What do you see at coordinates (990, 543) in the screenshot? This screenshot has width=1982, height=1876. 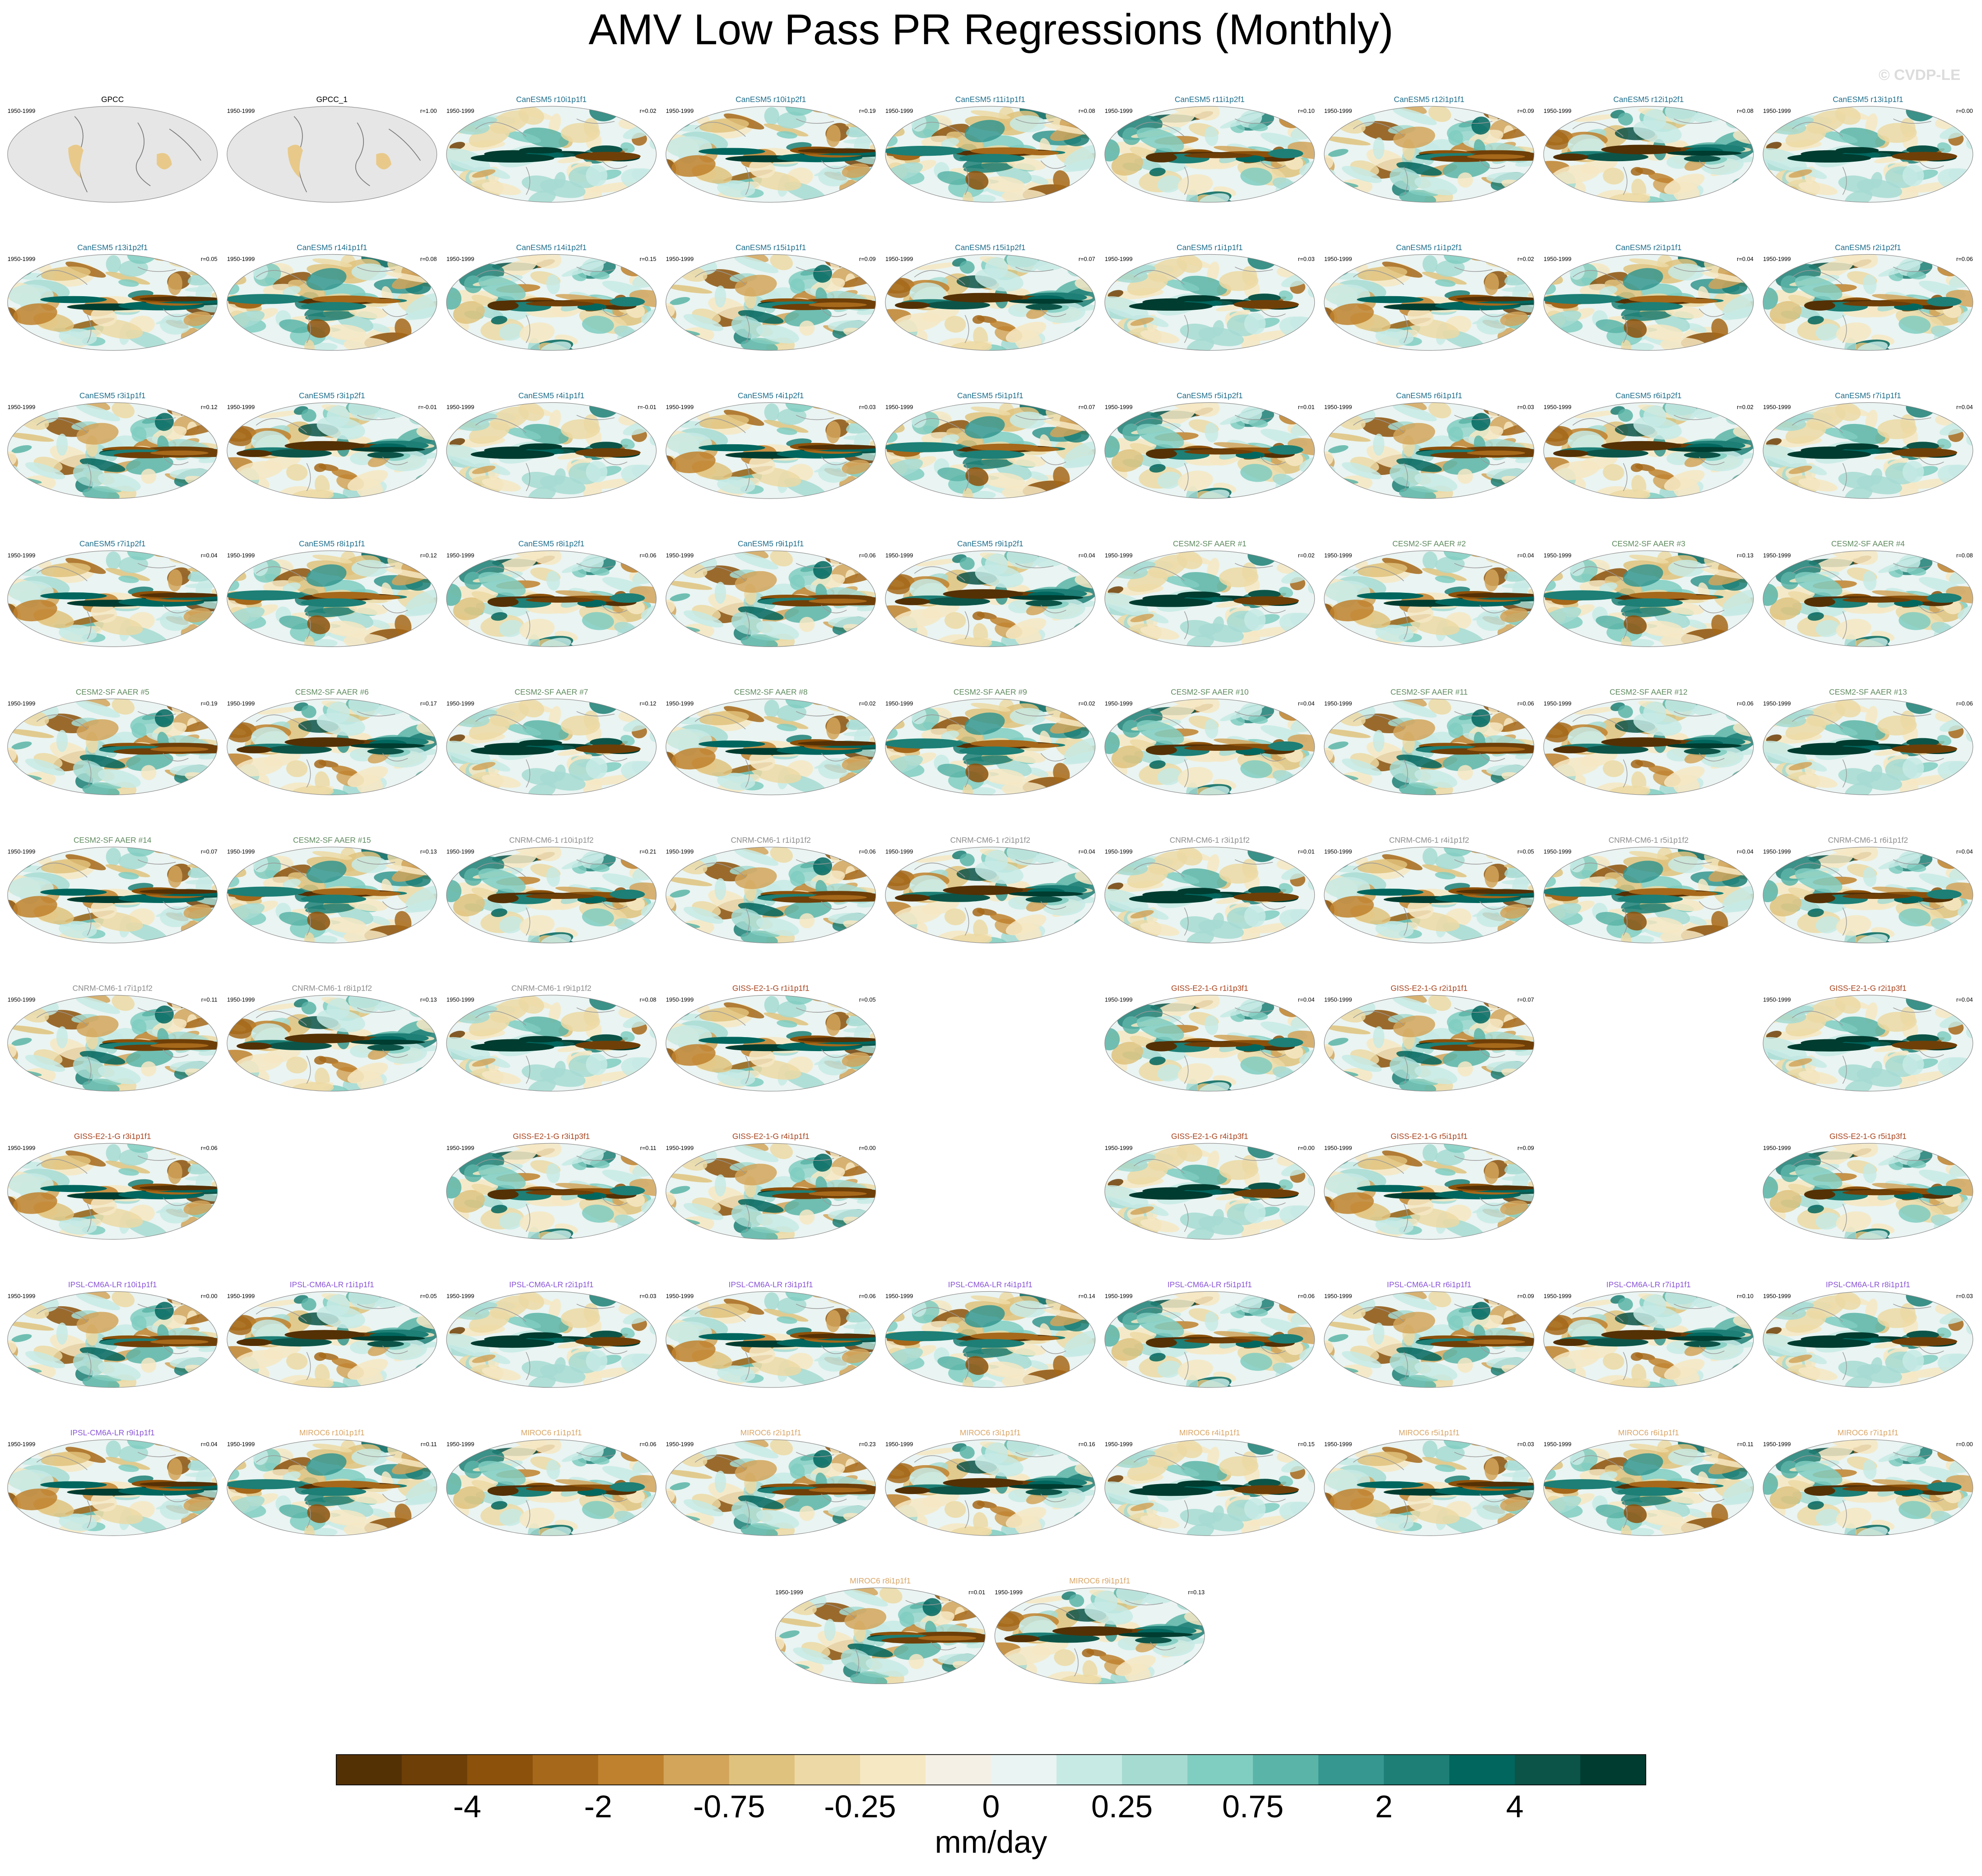 I see `panel-title: CanESM5 r9i1p2f1` at bounding box center [990, 543].